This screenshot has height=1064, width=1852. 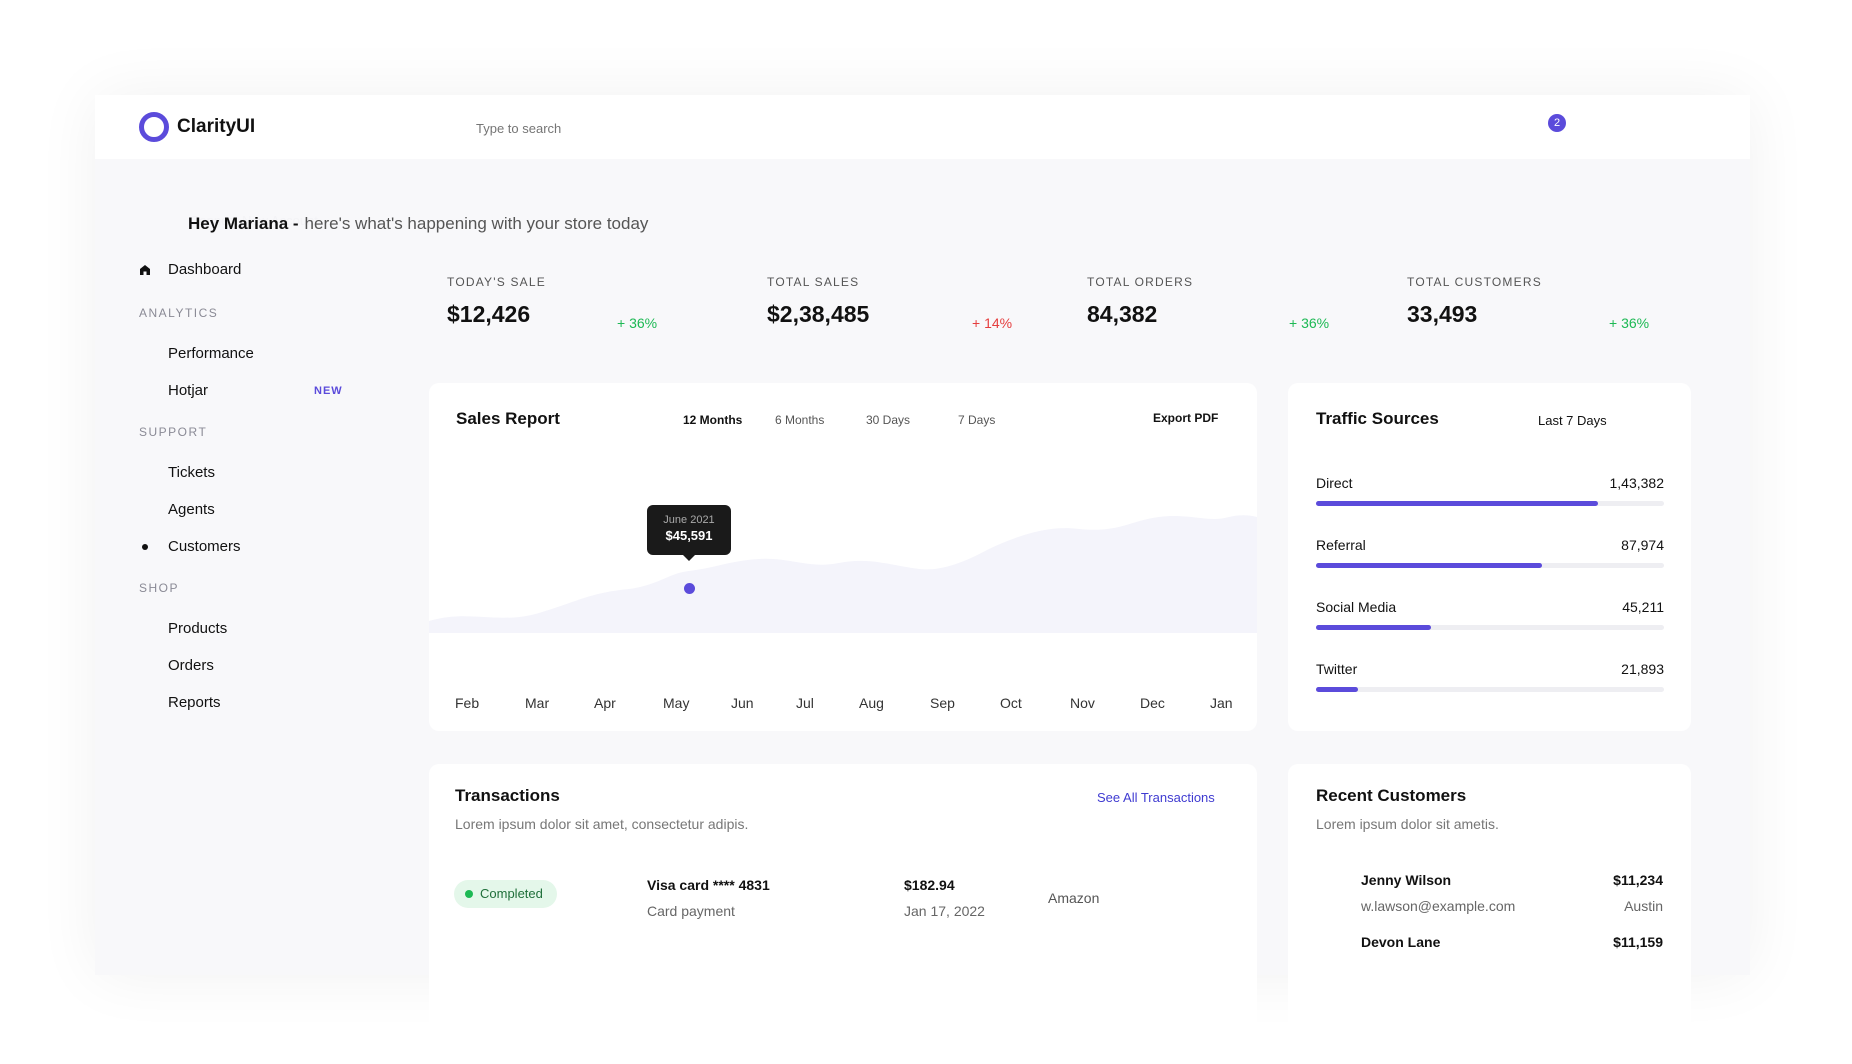 I want to click on stat-total-sales: TOTAL SALES $2,38,485 + 14%, so click(x=917, y=303).